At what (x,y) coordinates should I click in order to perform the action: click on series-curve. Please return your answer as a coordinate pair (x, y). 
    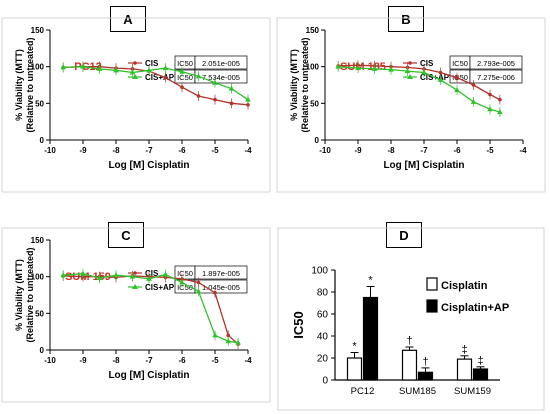
    Looking at the image, I should click on (156, 83).